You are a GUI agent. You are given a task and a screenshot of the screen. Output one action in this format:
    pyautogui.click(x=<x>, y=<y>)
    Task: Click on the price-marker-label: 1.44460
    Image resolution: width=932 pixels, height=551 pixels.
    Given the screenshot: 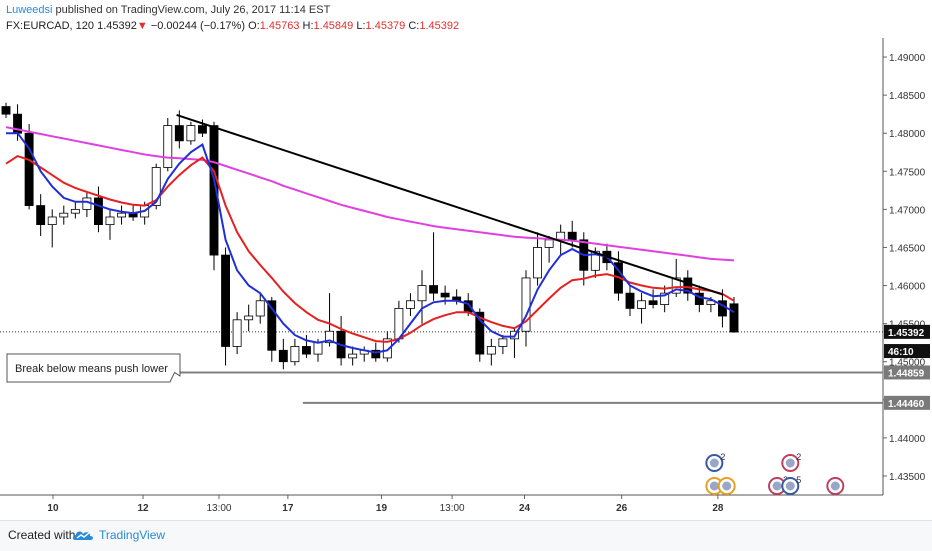 What is the action you would take?
    pyautogui.click(x=906, y=404)
    